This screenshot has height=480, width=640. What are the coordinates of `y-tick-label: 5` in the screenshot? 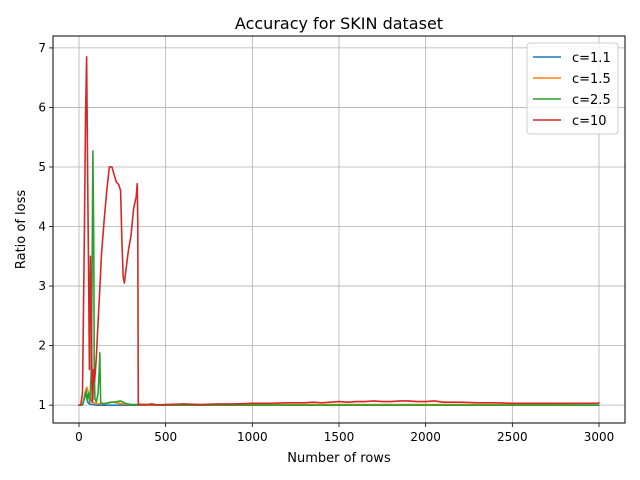 It's located at (42, 167).